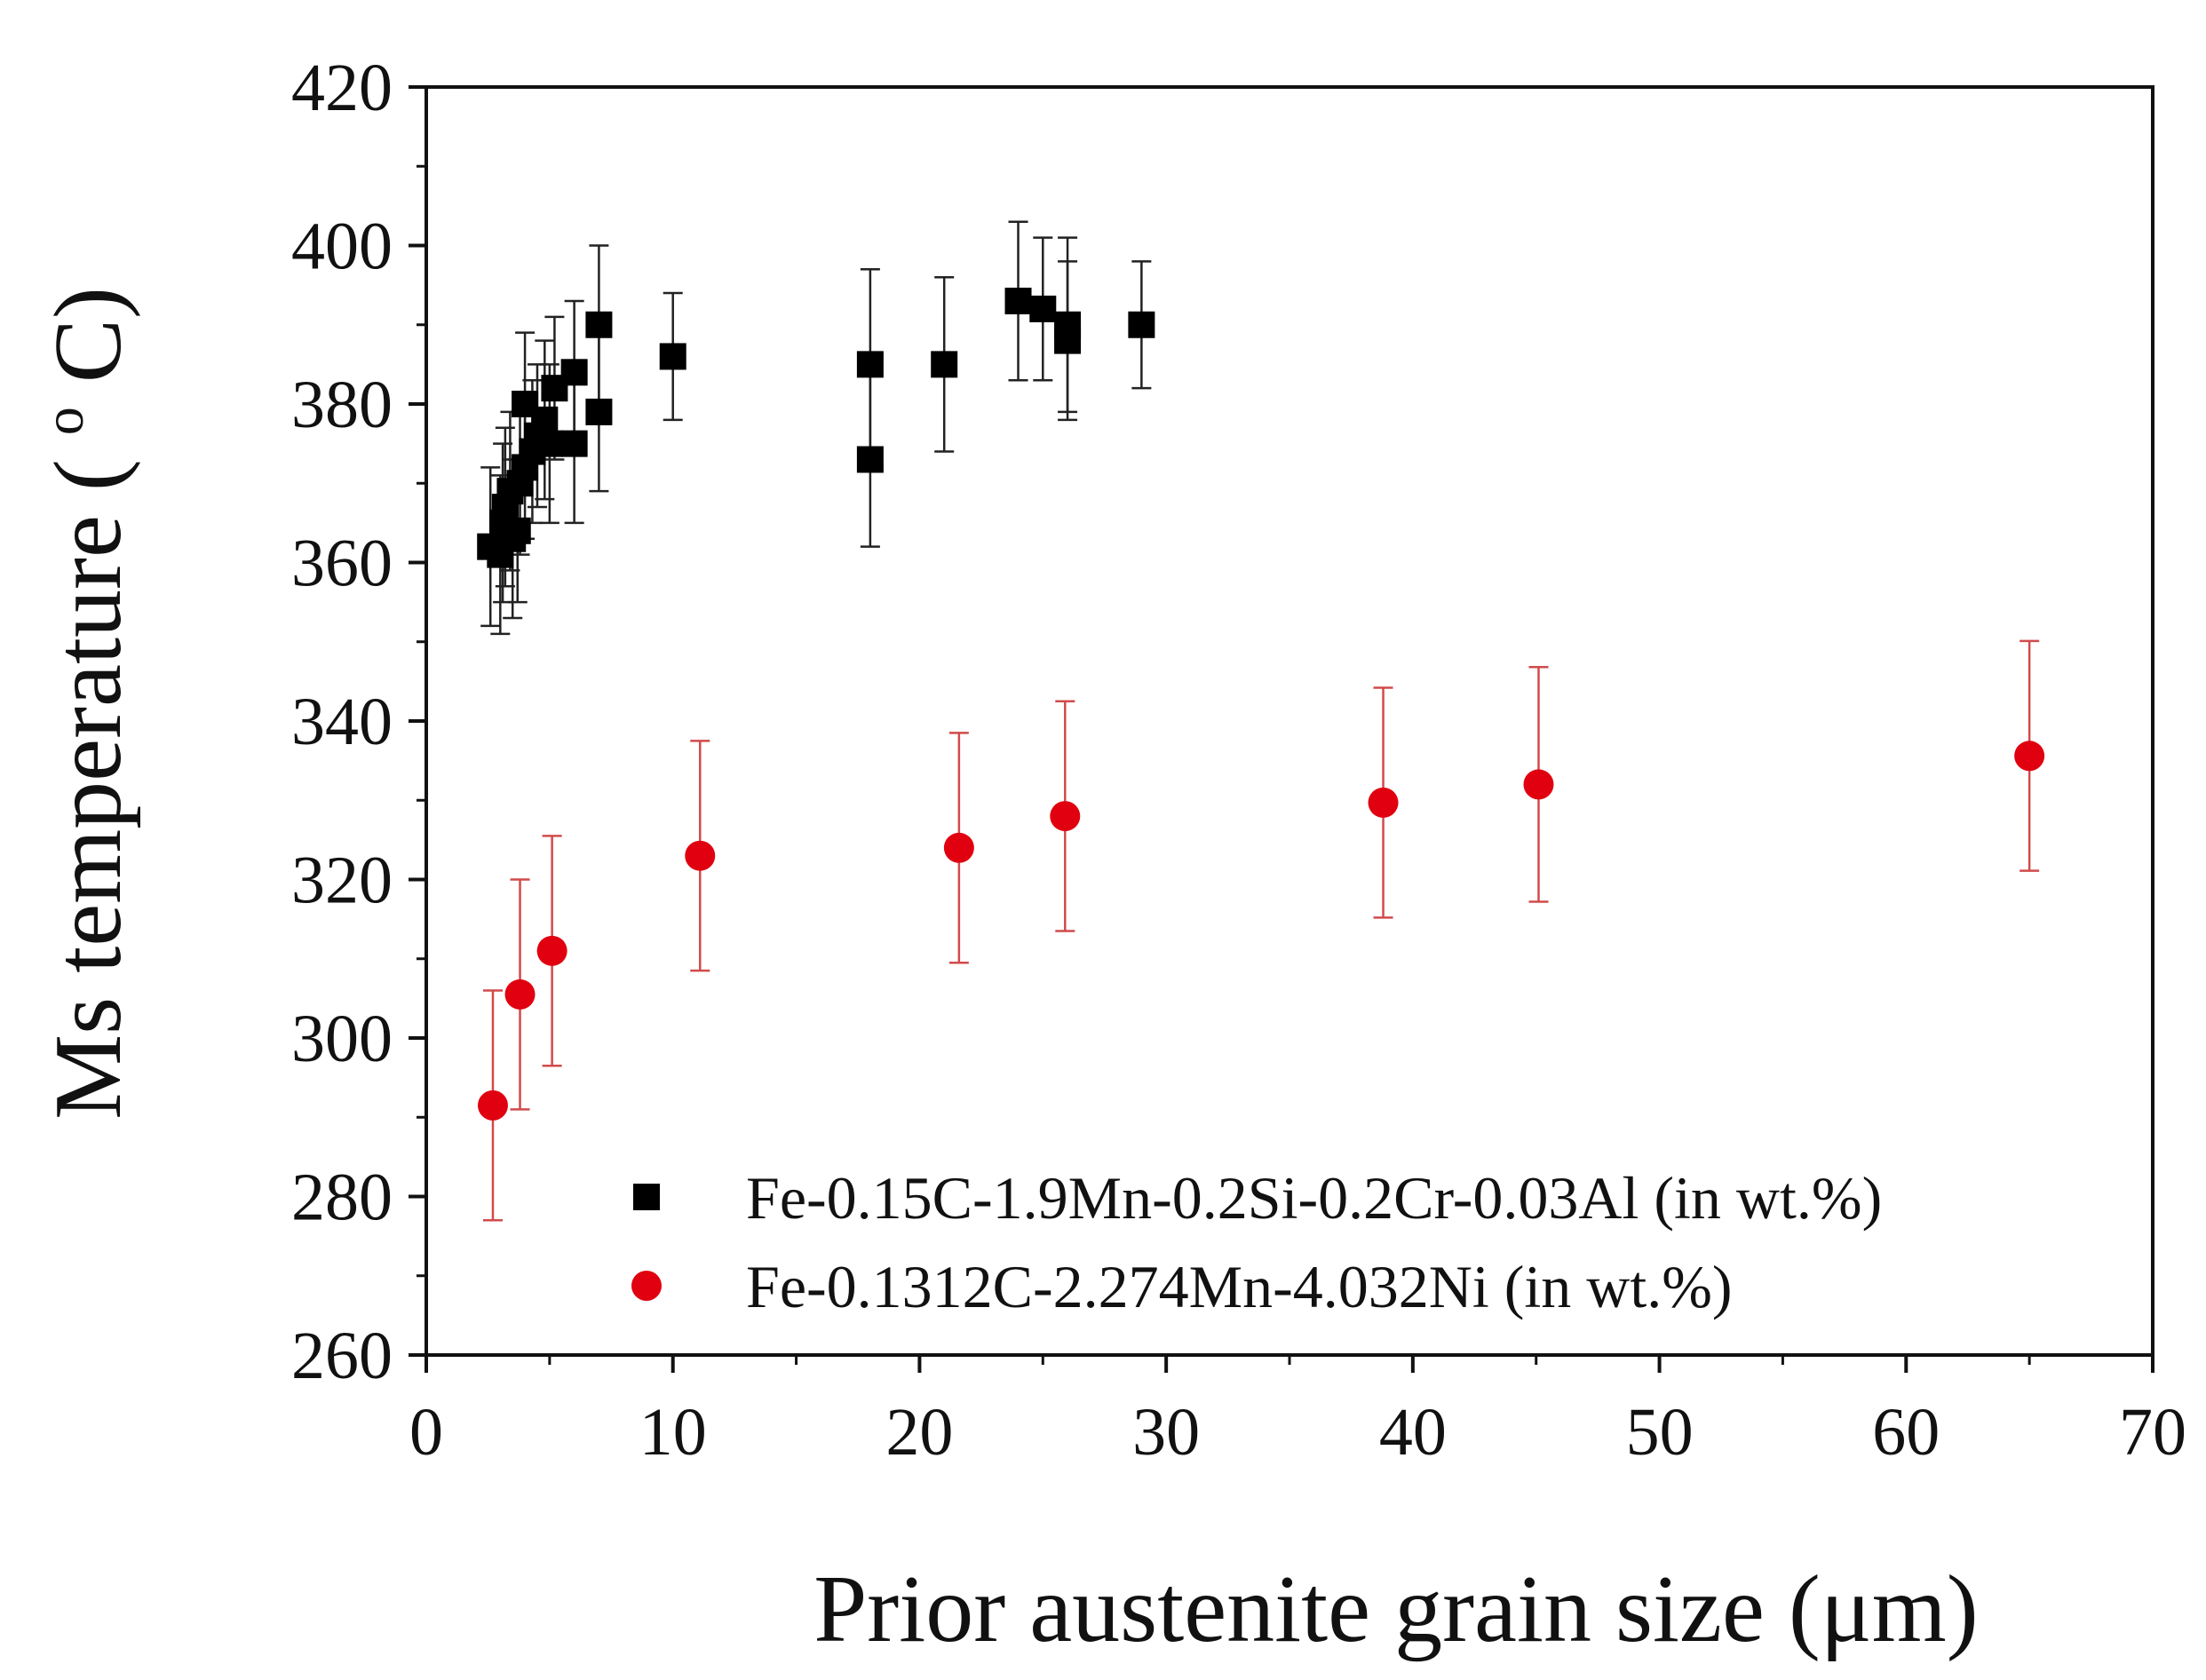 This screenshot has height=1680, width=2206. Describe the element at coordinates (342, 247) in the screenshot. I see `y-tick-label: 400` at that location.